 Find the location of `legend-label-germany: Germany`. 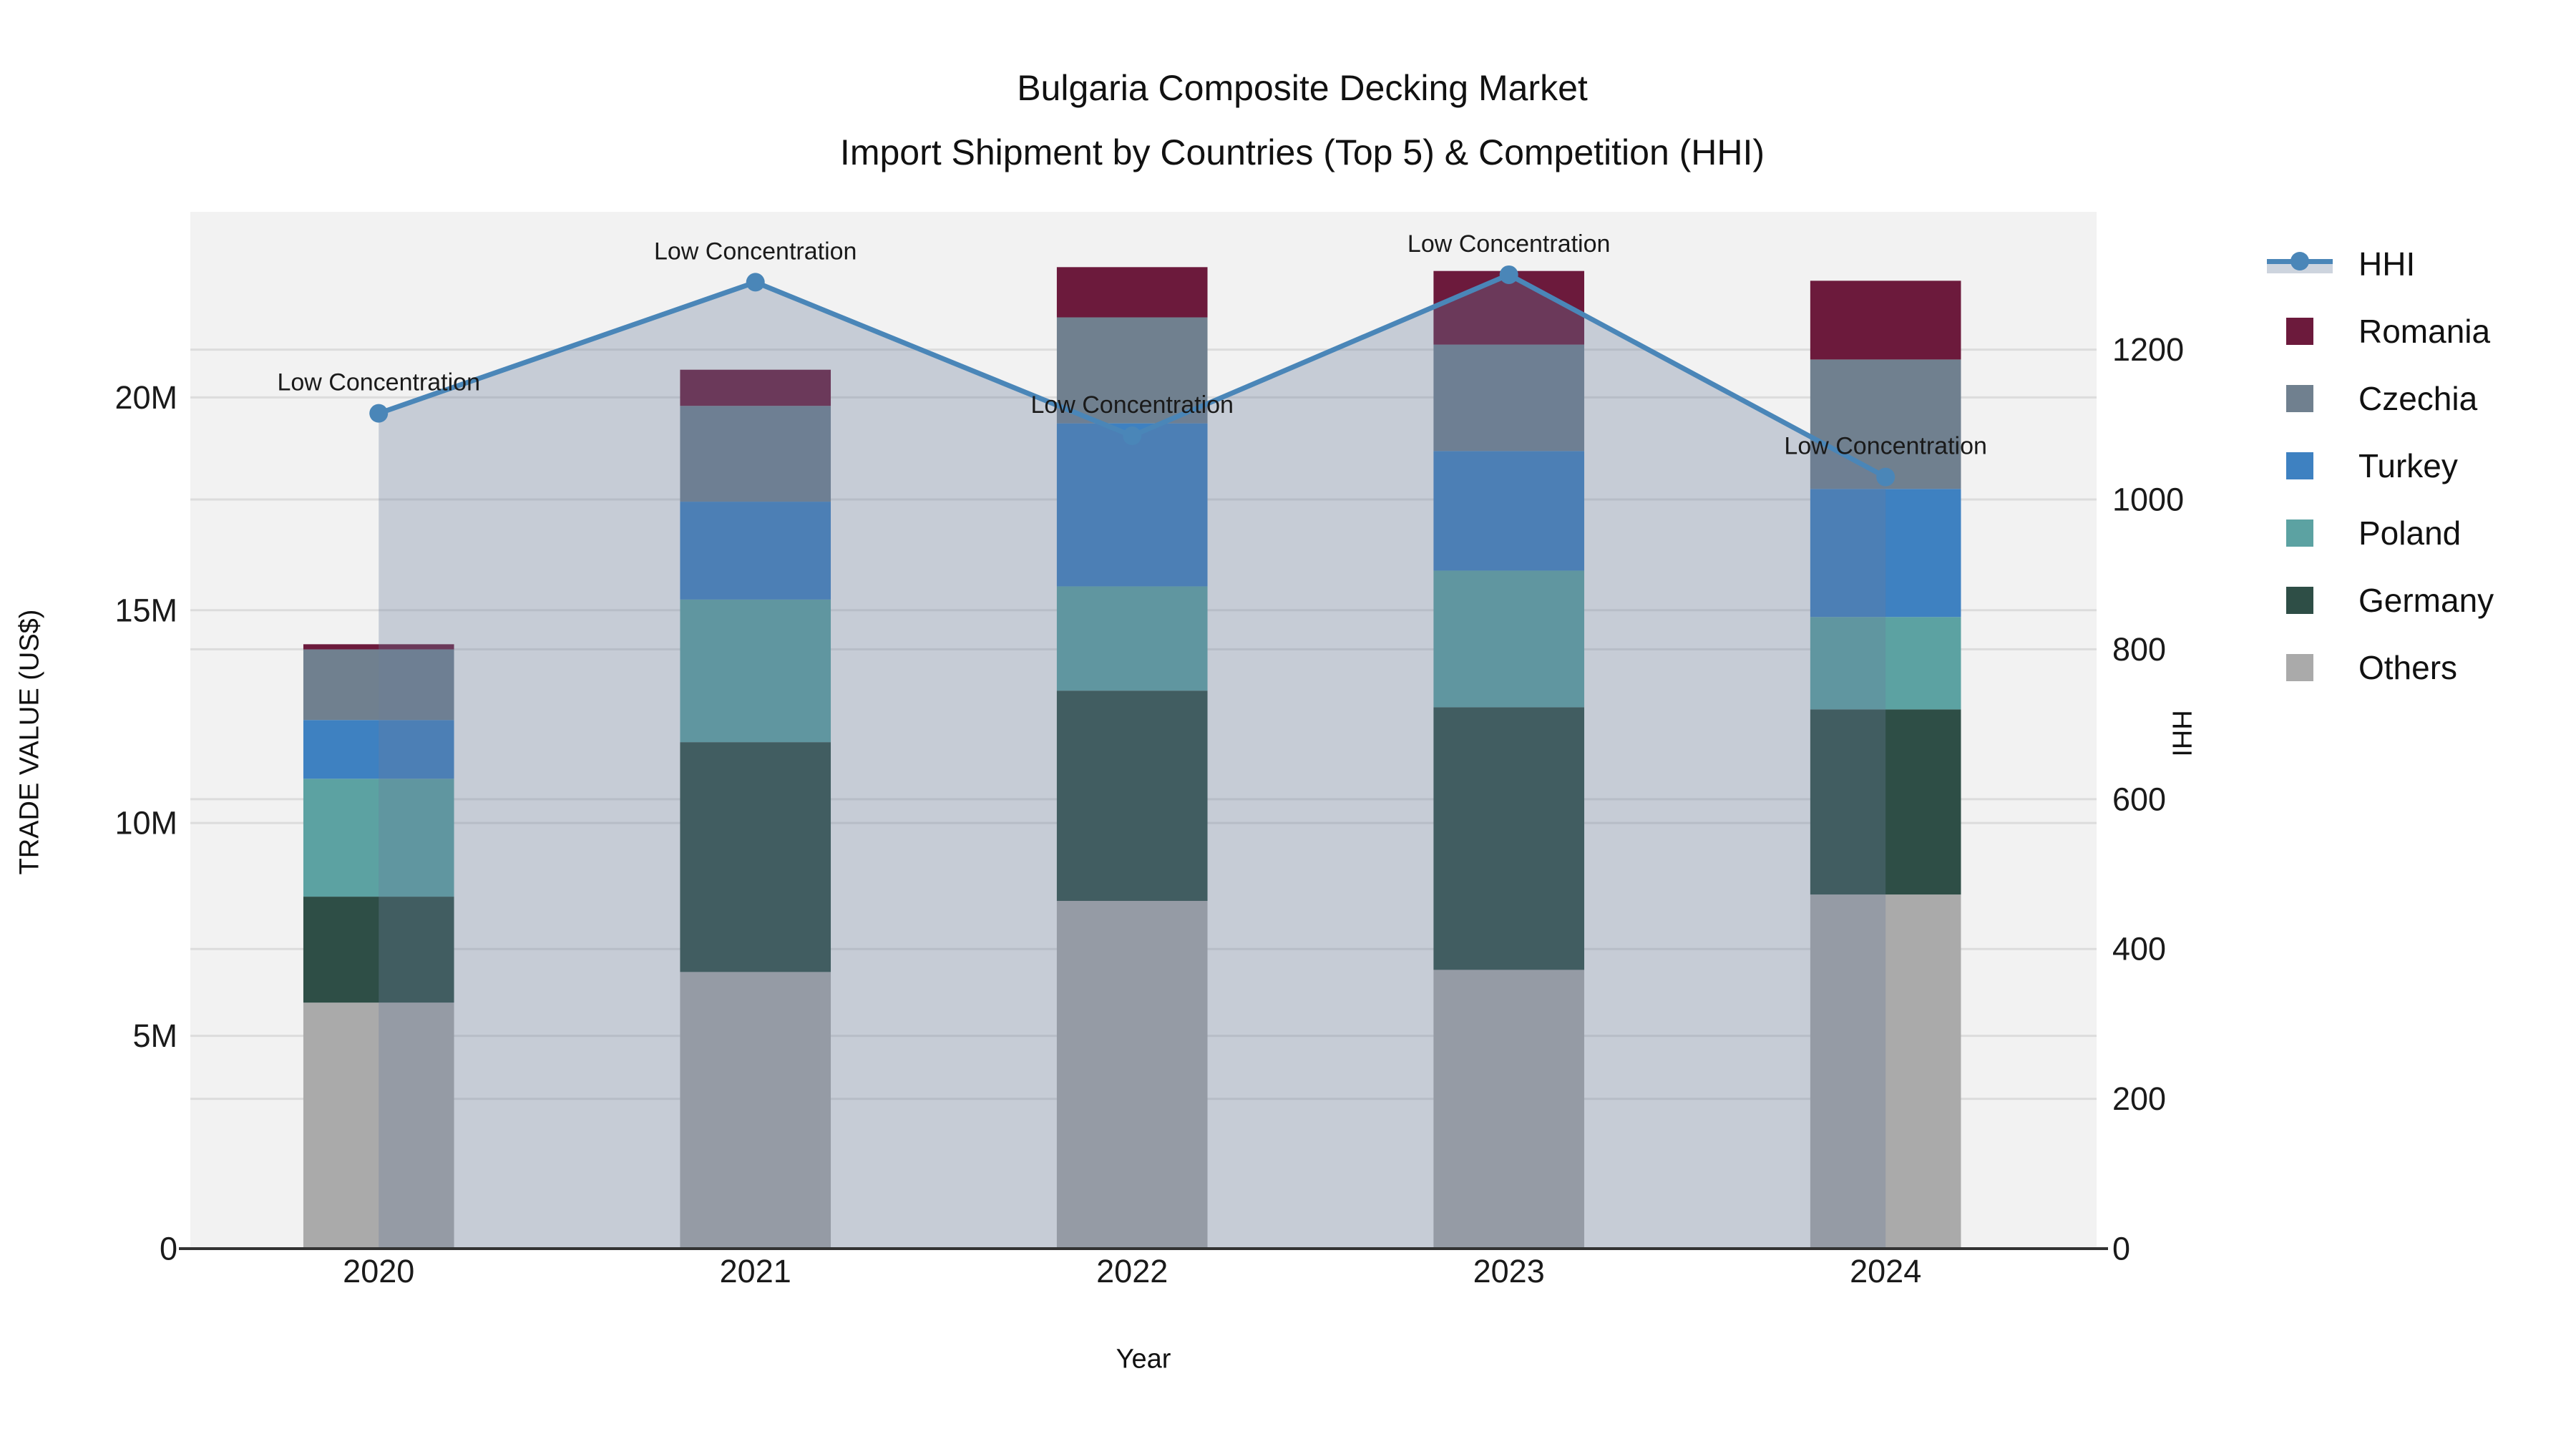

legend-label-germany: Germany is located at coordinates (2426, 600).